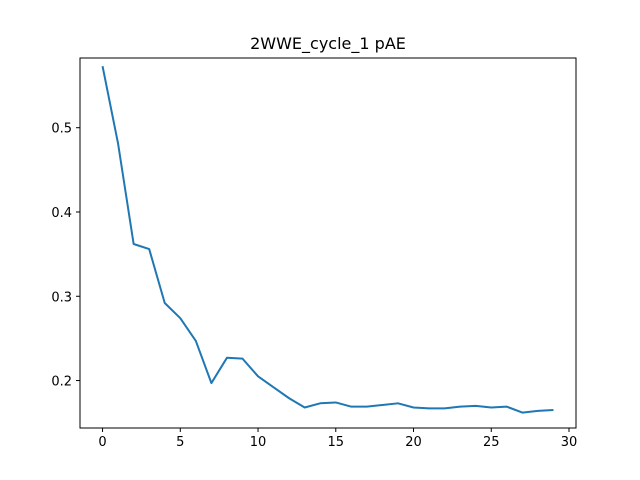 This screenshot has width=640, height=480. I want to click on chart-title: 2WWE_cycle_1 pAE, so click(328, 44).